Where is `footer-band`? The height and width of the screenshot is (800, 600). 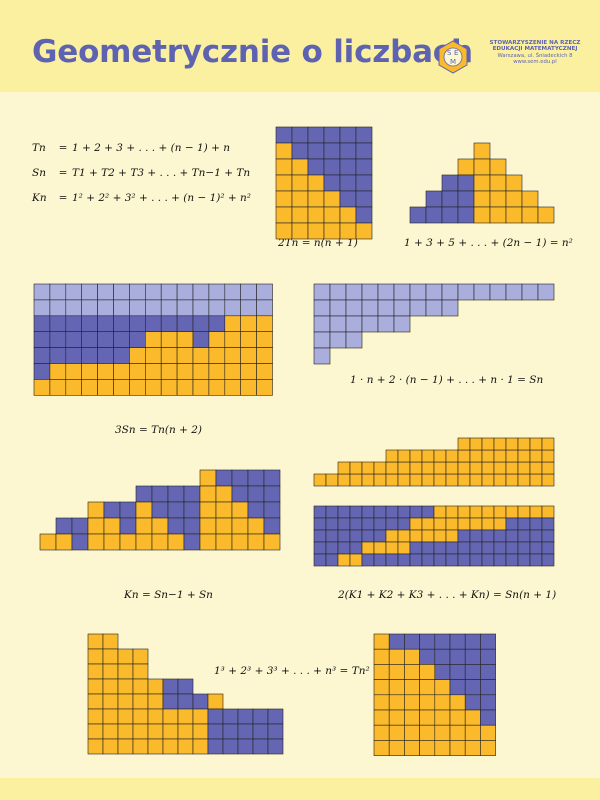 footer-band is located at coordinates (300, 789).